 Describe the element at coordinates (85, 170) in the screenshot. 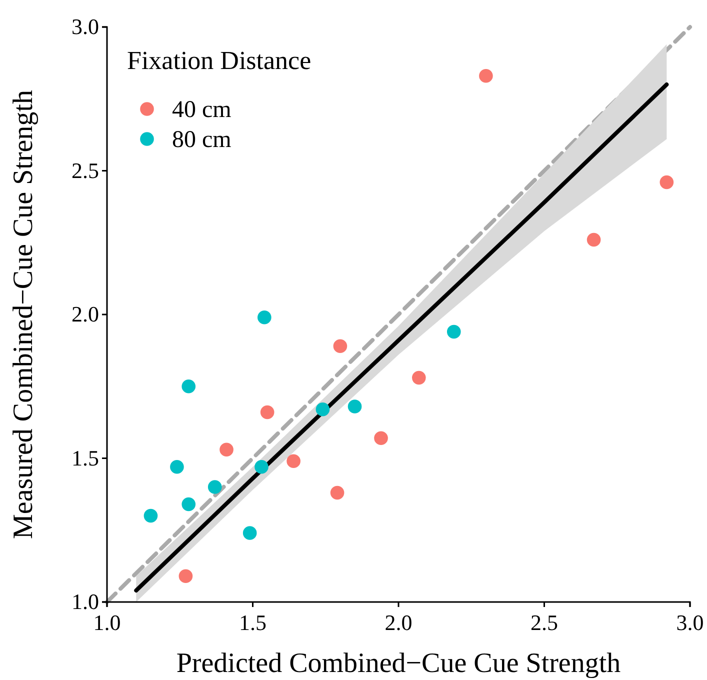

I see `y-tick-label: 2.5` at that location.